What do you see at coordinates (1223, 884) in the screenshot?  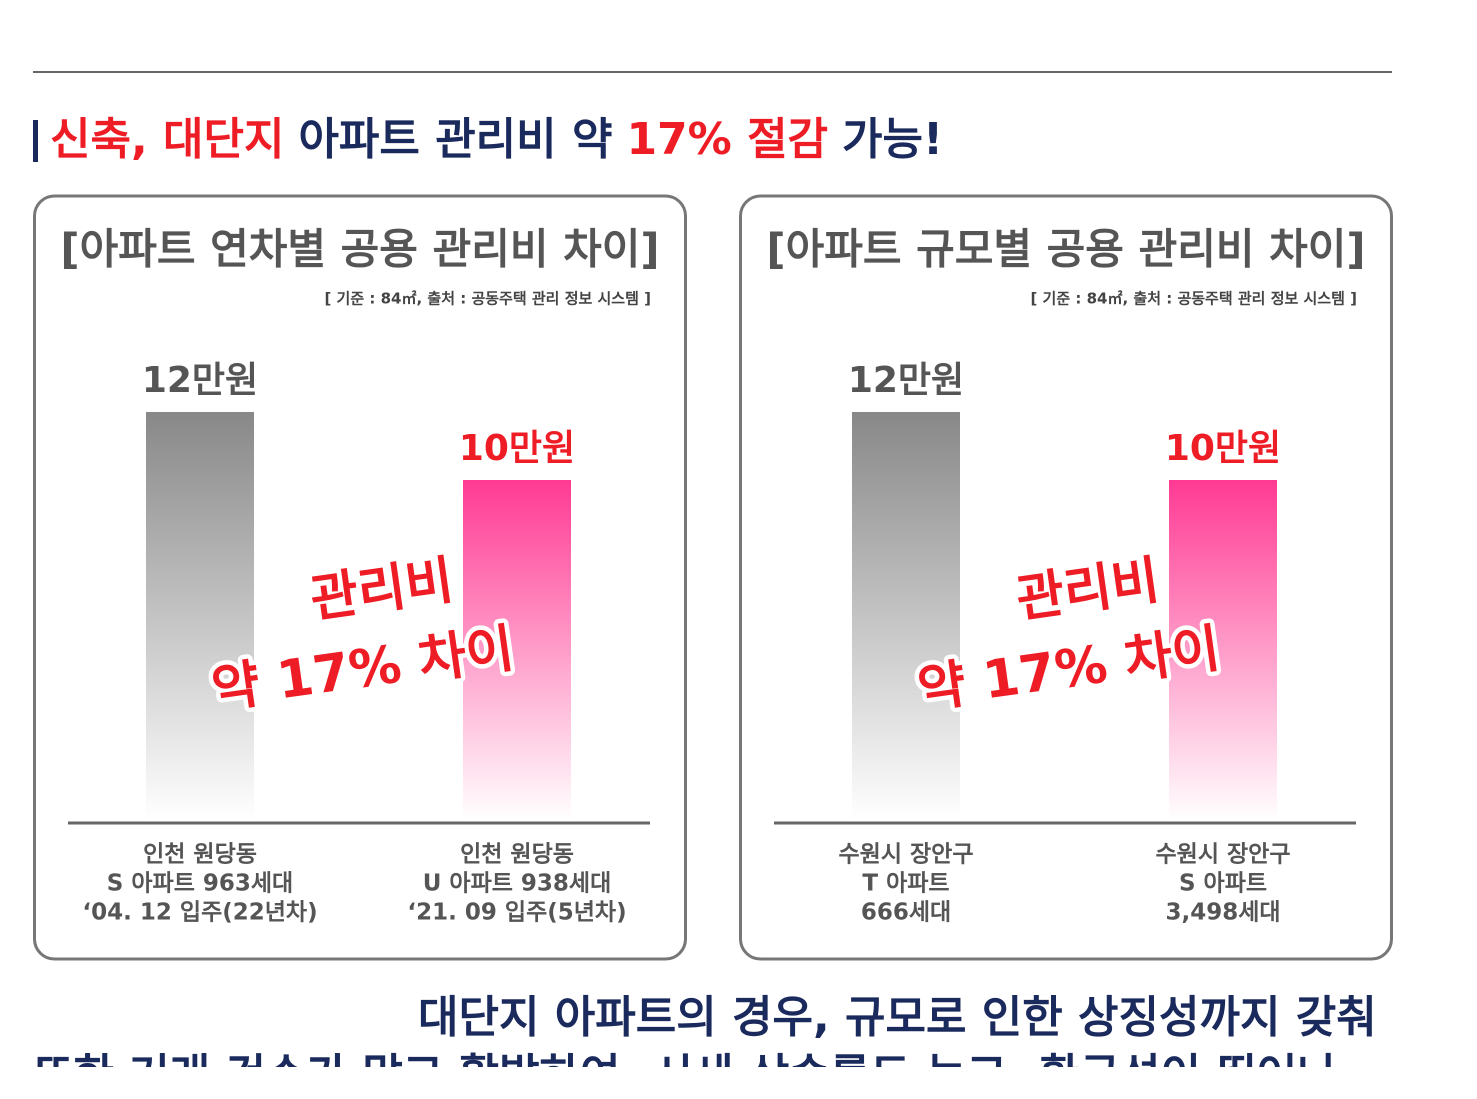 I see `category-label: S 아파트` at bounding box center [1223, 884].